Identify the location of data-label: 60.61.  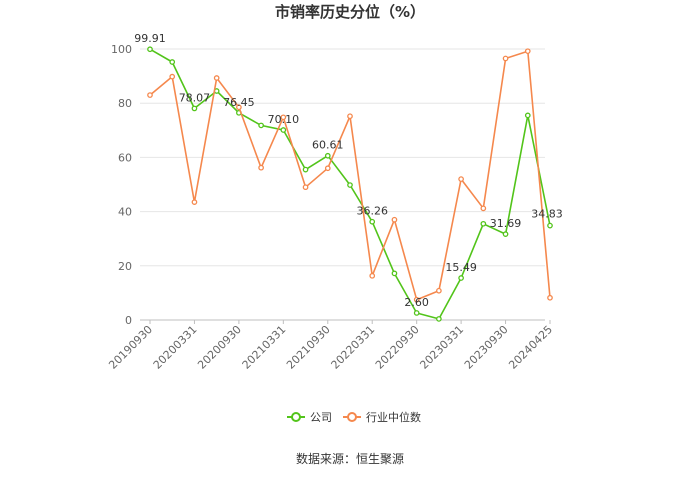
(328, 145).